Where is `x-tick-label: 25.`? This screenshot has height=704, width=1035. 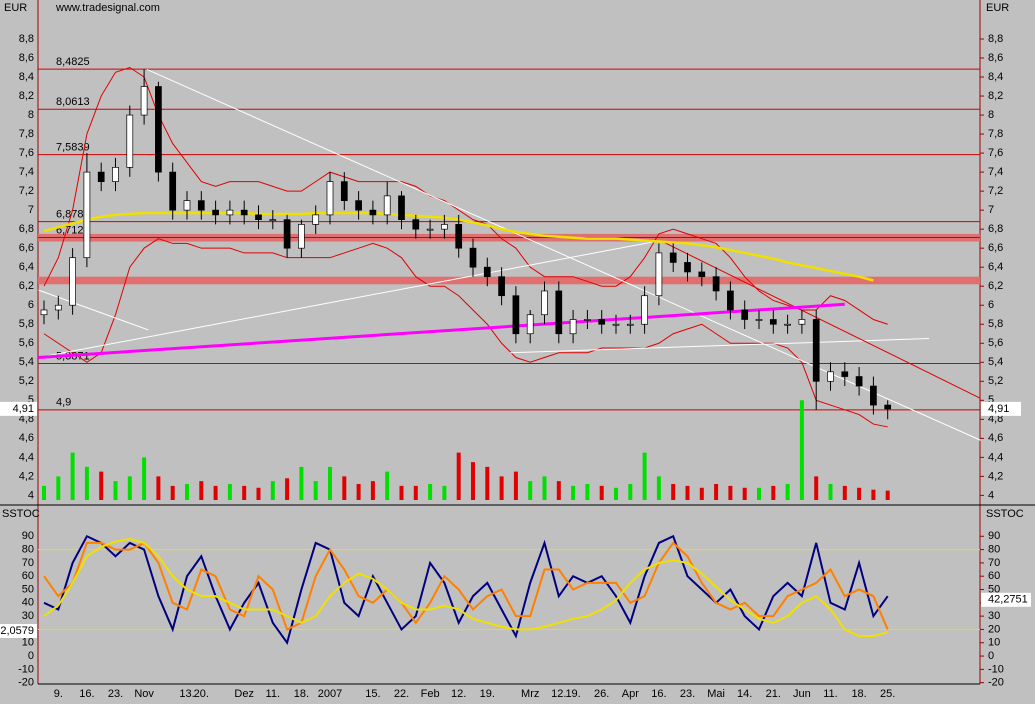
x-tick-label: 25. is located at coordinates (887, 694).